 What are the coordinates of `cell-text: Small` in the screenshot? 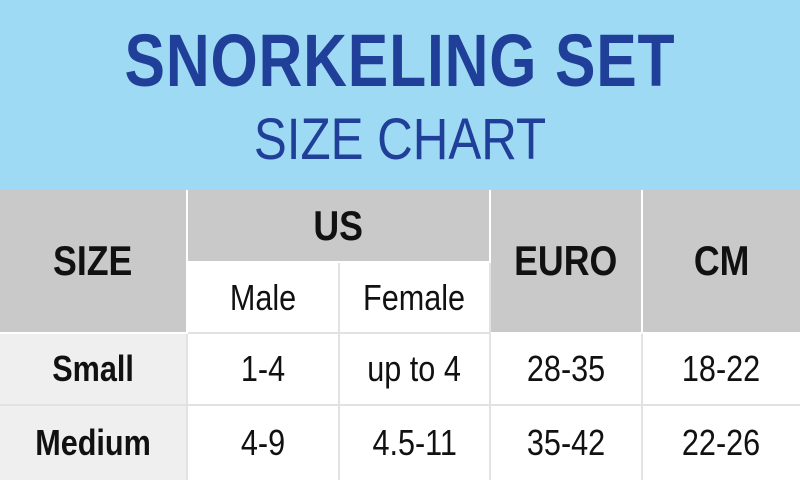 It's located at (93, 368).